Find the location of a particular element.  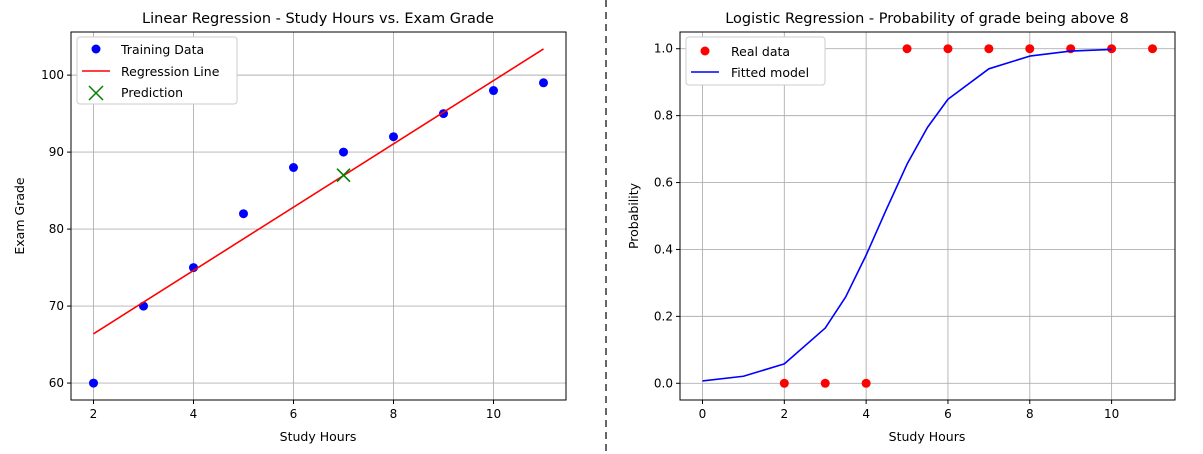

legend-label-prediction: Prediction is located at coordinates (152, 92).